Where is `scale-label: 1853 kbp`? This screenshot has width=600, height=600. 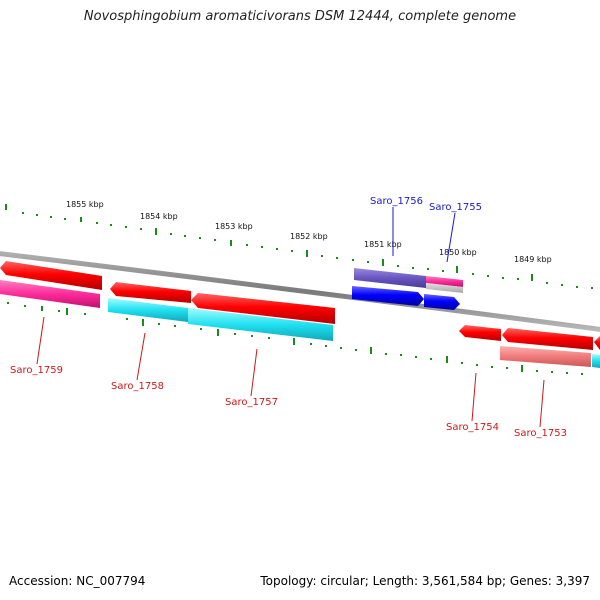
scale-label: 1853 kbp is located at coordinates (234, 226).